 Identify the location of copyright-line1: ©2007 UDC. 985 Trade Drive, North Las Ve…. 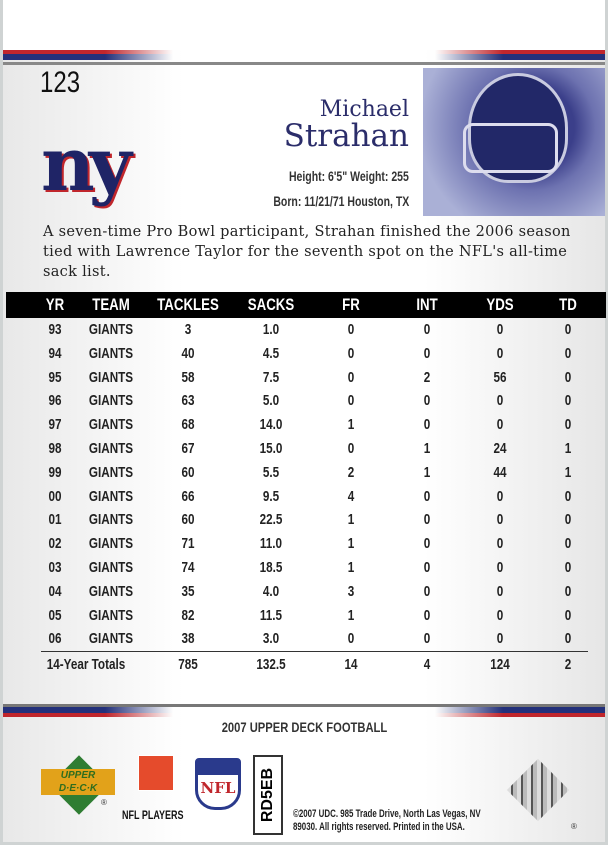
(387, 814).